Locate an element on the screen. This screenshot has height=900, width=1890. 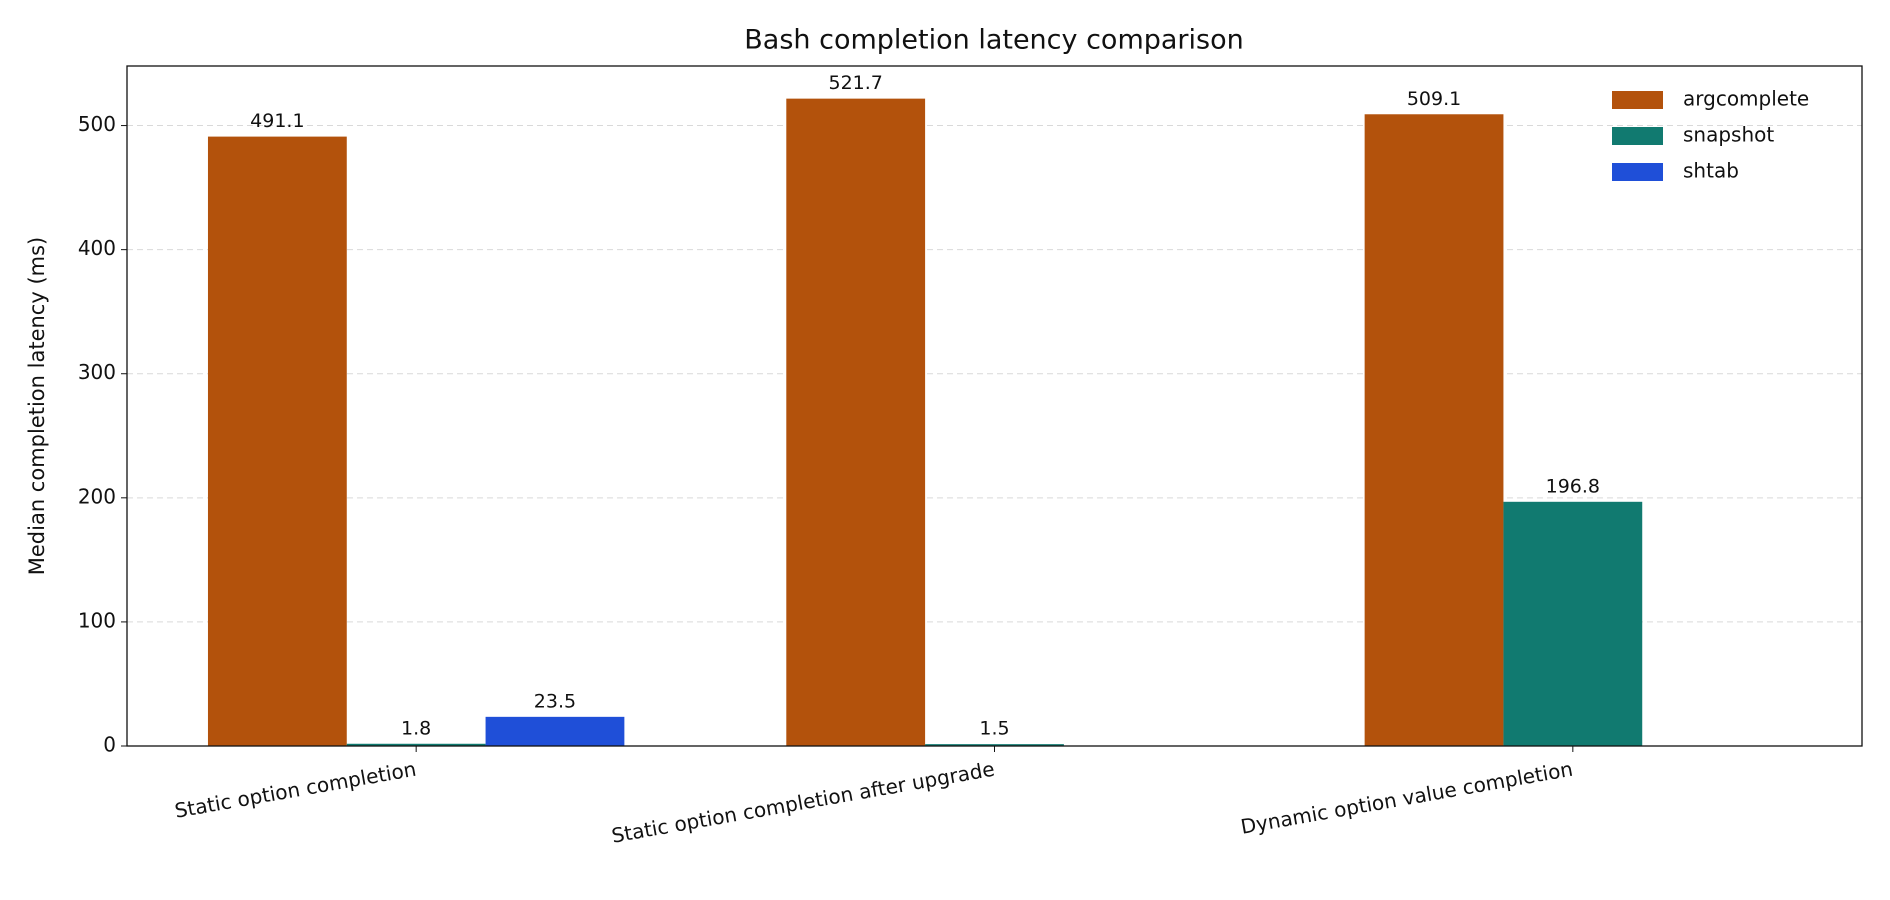
x-tick-label: Dynamic option value completion is located at coordinates (1407, 798).